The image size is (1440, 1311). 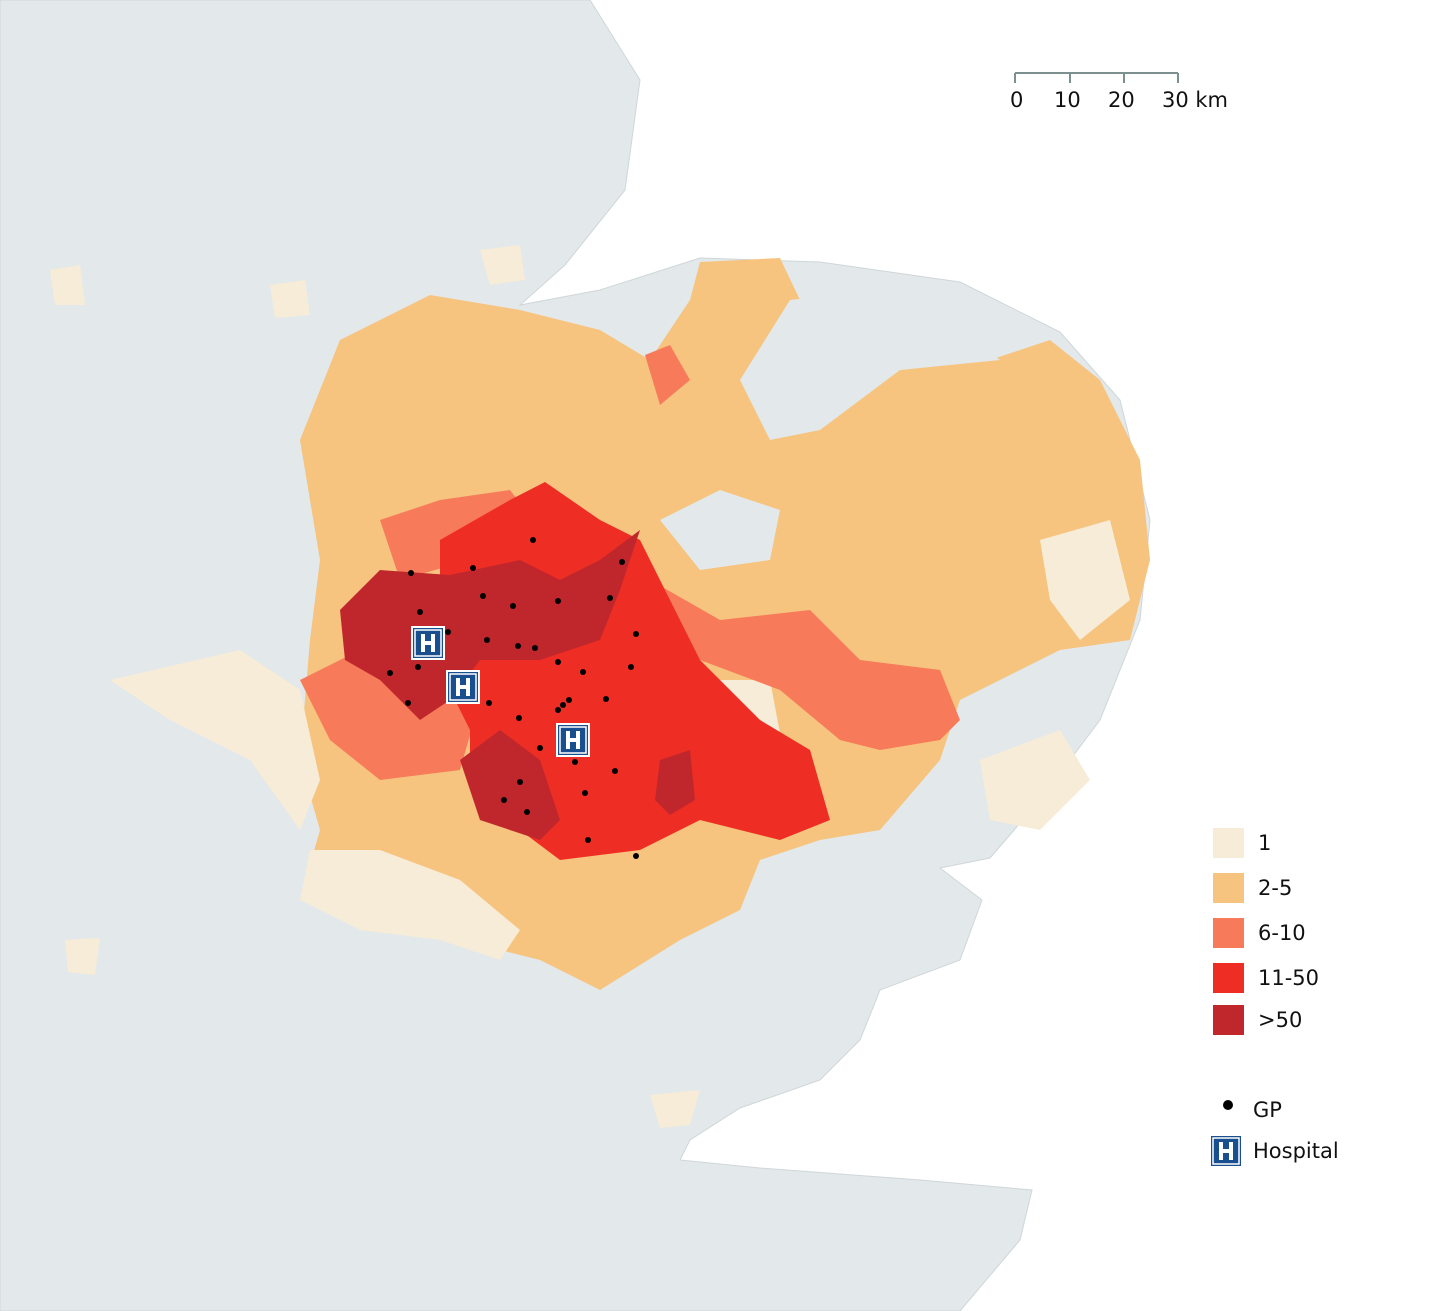 I want to click on scale-bar: 0 10 20 30 km, so click(x=1119, y=92).